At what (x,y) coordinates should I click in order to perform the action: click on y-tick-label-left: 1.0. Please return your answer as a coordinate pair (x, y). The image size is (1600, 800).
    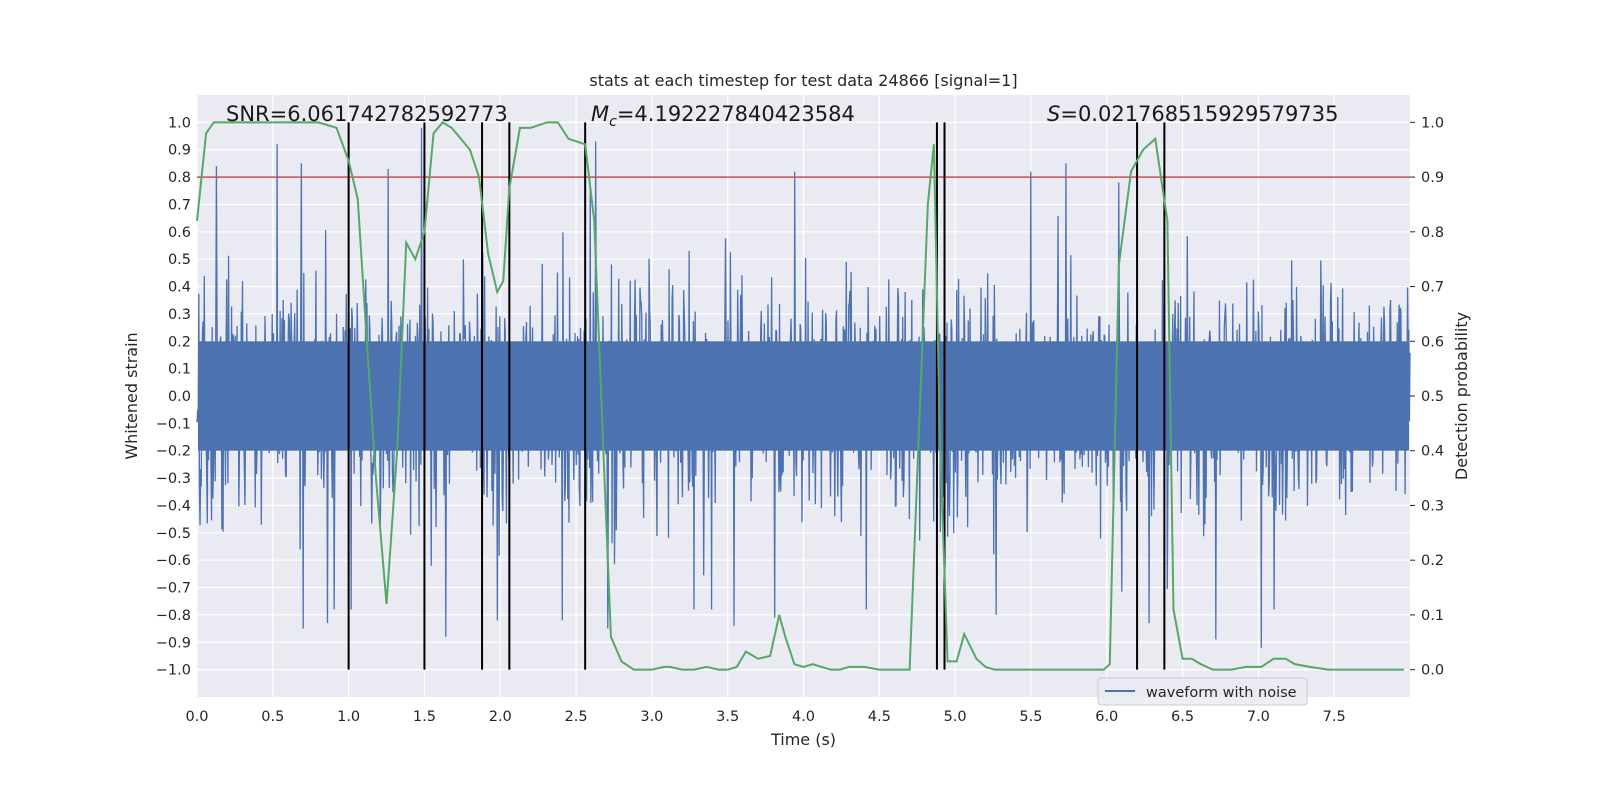
    Looking at the image, I should click on (179, 123).